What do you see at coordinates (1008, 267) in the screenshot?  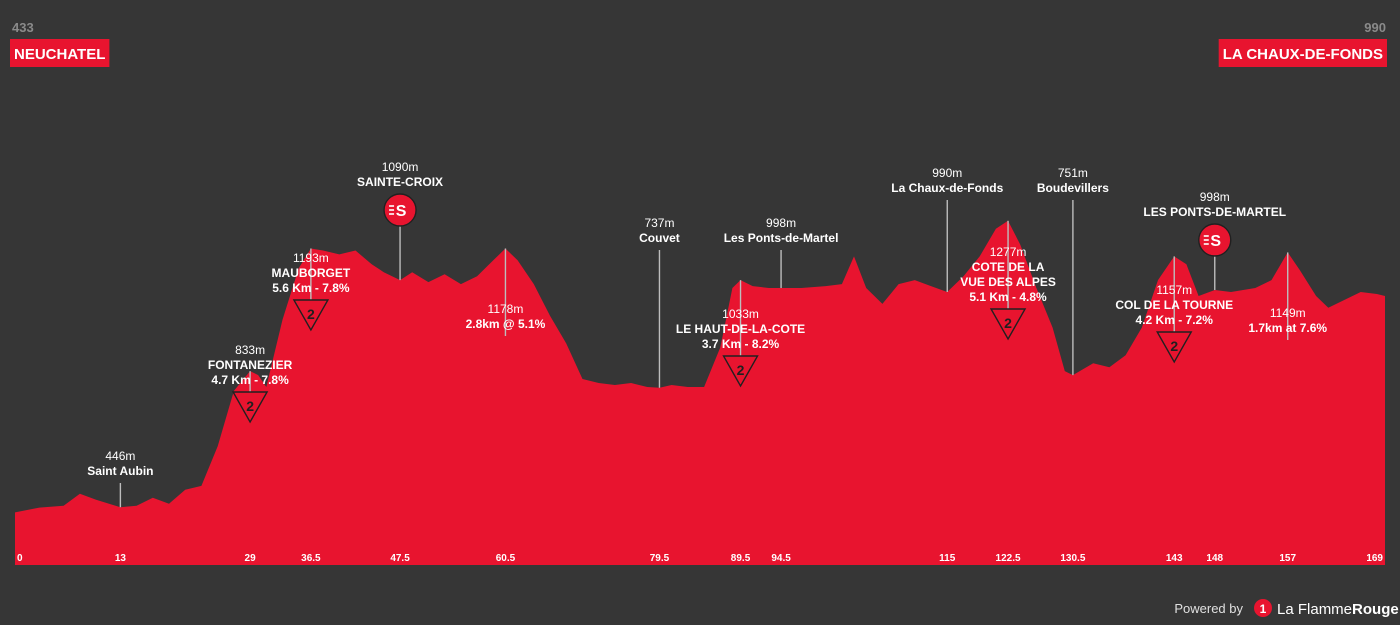 I see `pin-name-label: COTE DE LA` at bounding box center [1008, 267].